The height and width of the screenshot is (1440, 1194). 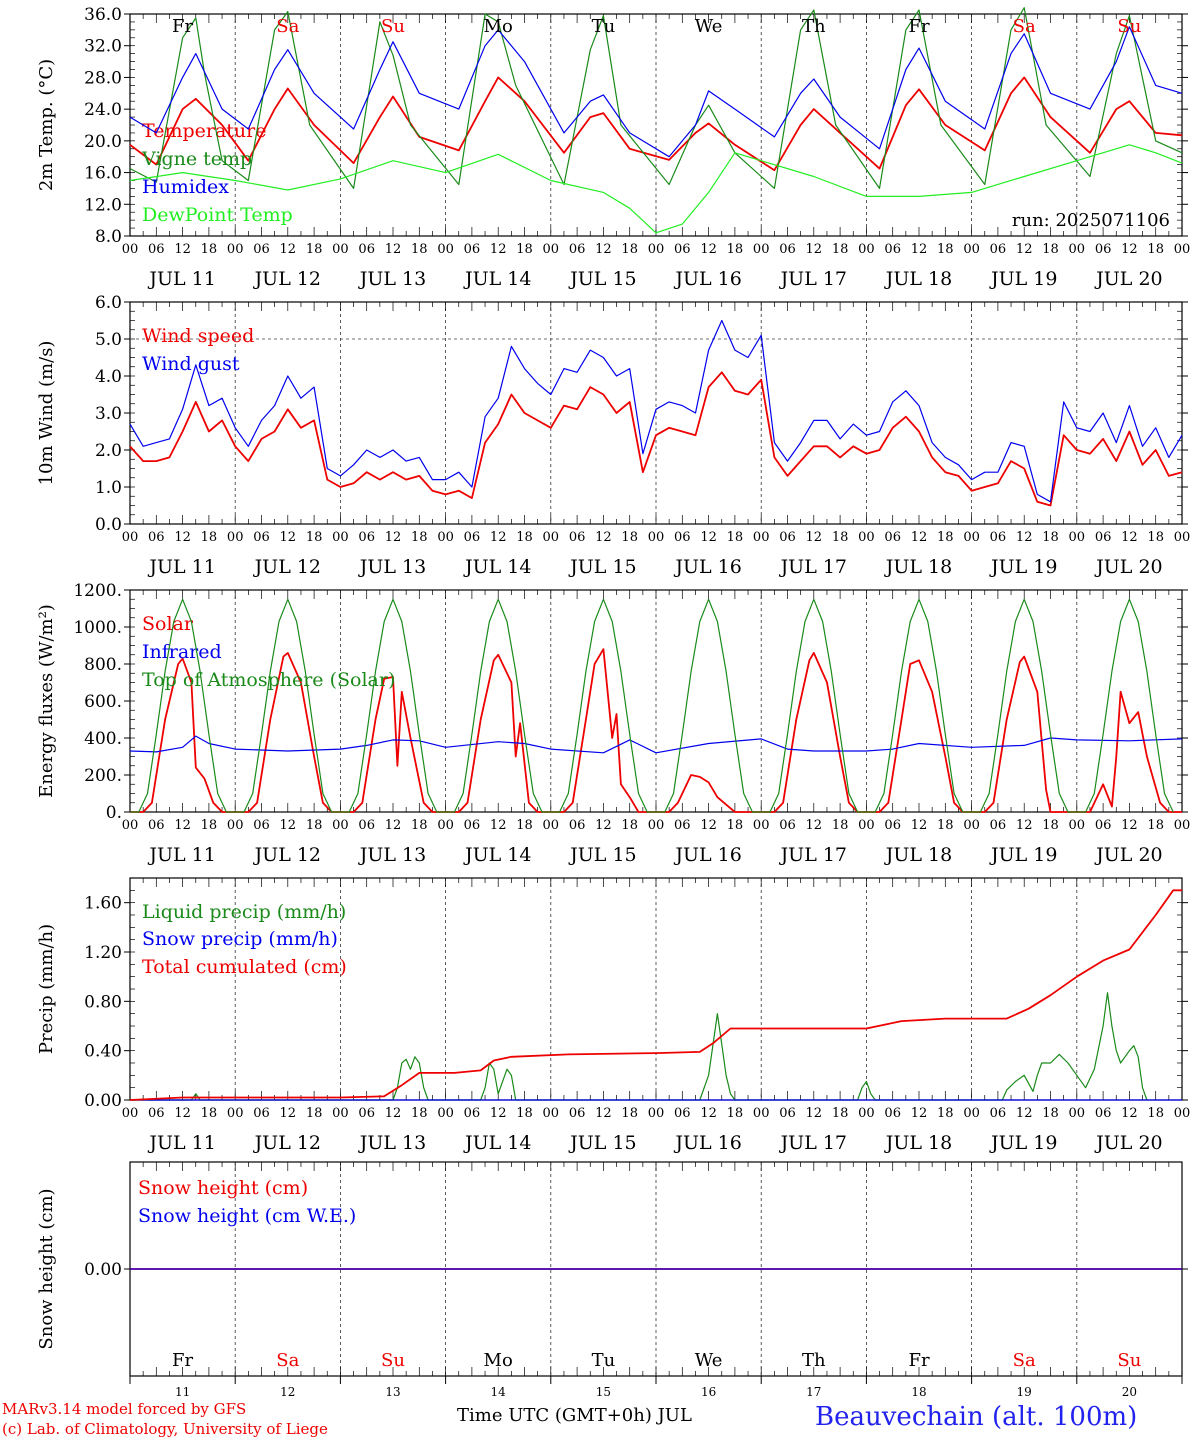 What do you see at coordinates (108, 237) in the screenshot?
I see `y-tick-label: 8.0` at bounding box center [108, 237].